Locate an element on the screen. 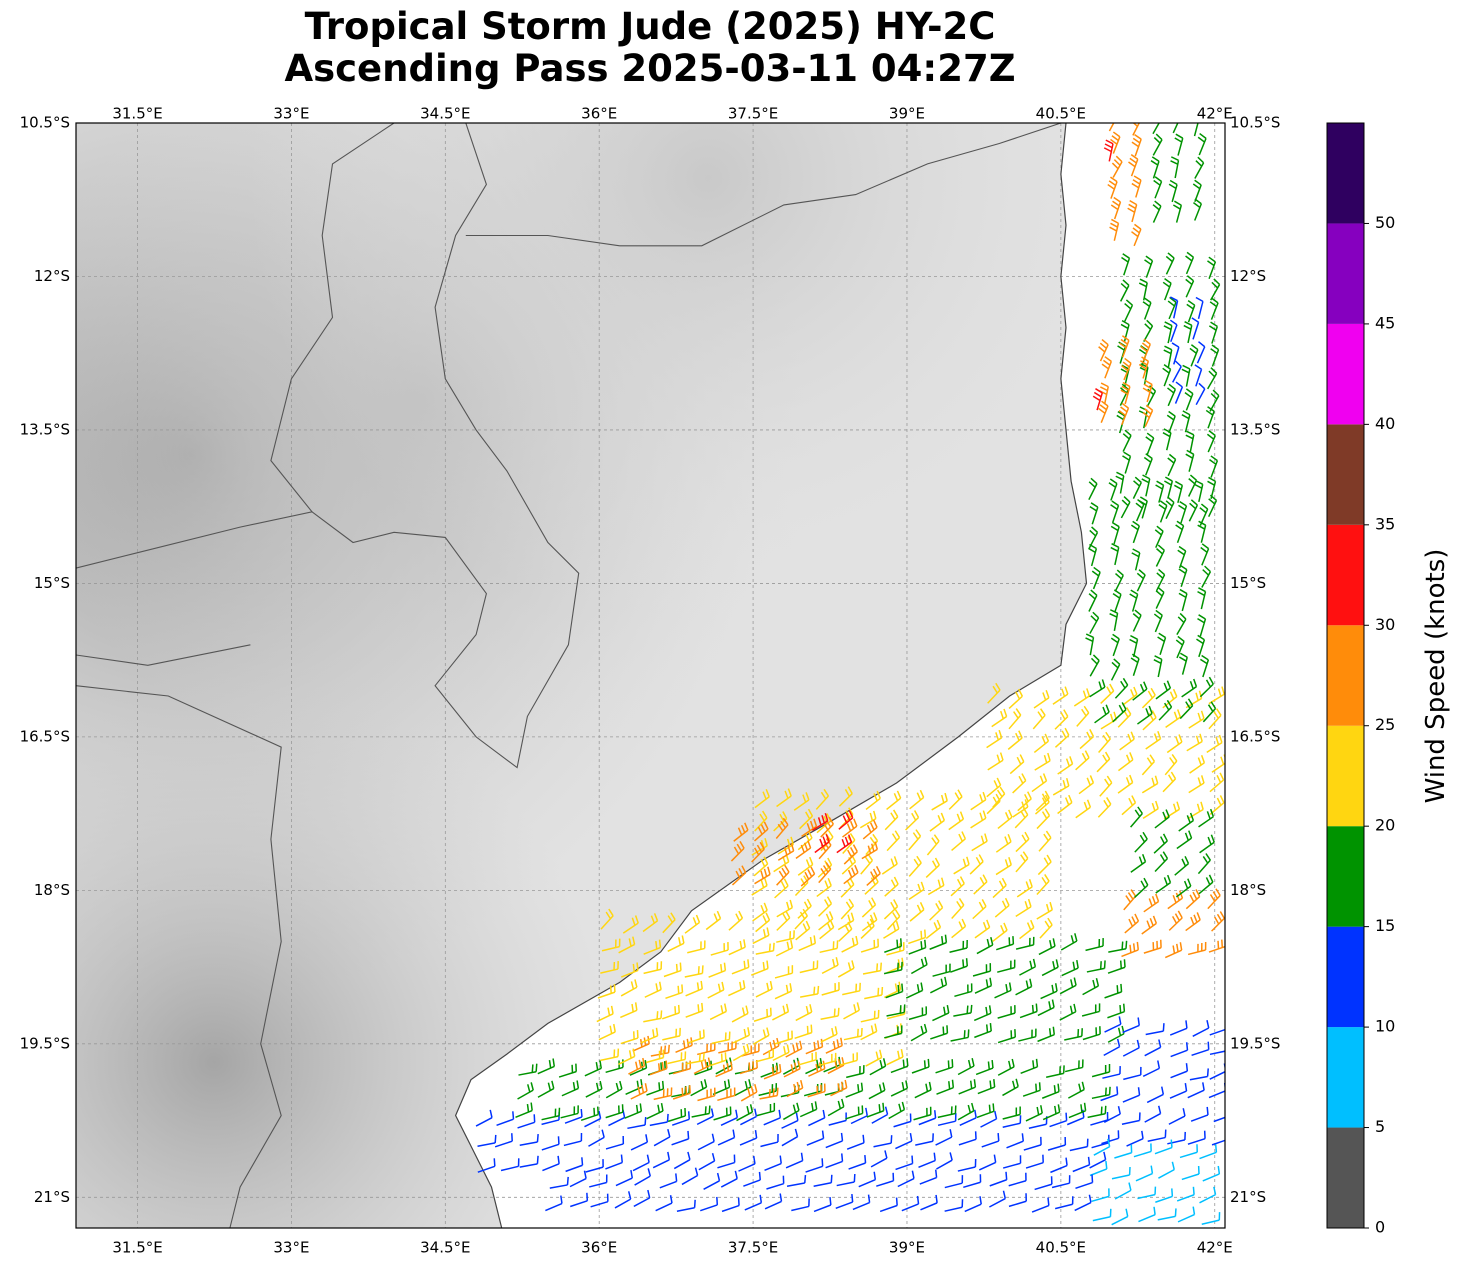 Image resolution: width=1463 pixels, height=1264 pixels. colorbar-tick-label: 15 is located at coordinates (1385, 925).